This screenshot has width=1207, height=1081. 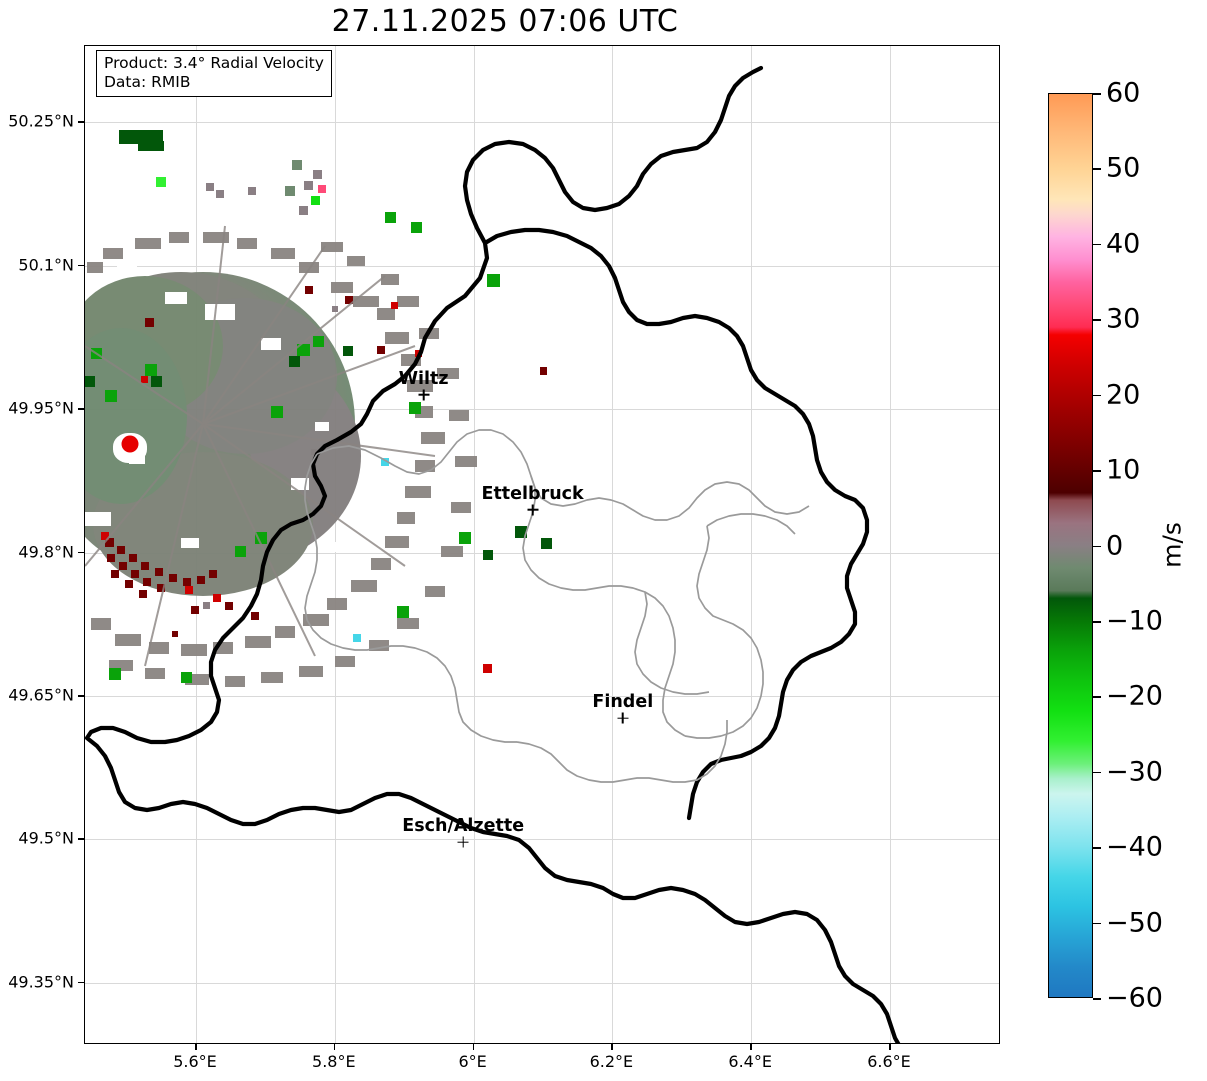 I want to click on city-marker-esch-alzette, so click(x=463, y=842).